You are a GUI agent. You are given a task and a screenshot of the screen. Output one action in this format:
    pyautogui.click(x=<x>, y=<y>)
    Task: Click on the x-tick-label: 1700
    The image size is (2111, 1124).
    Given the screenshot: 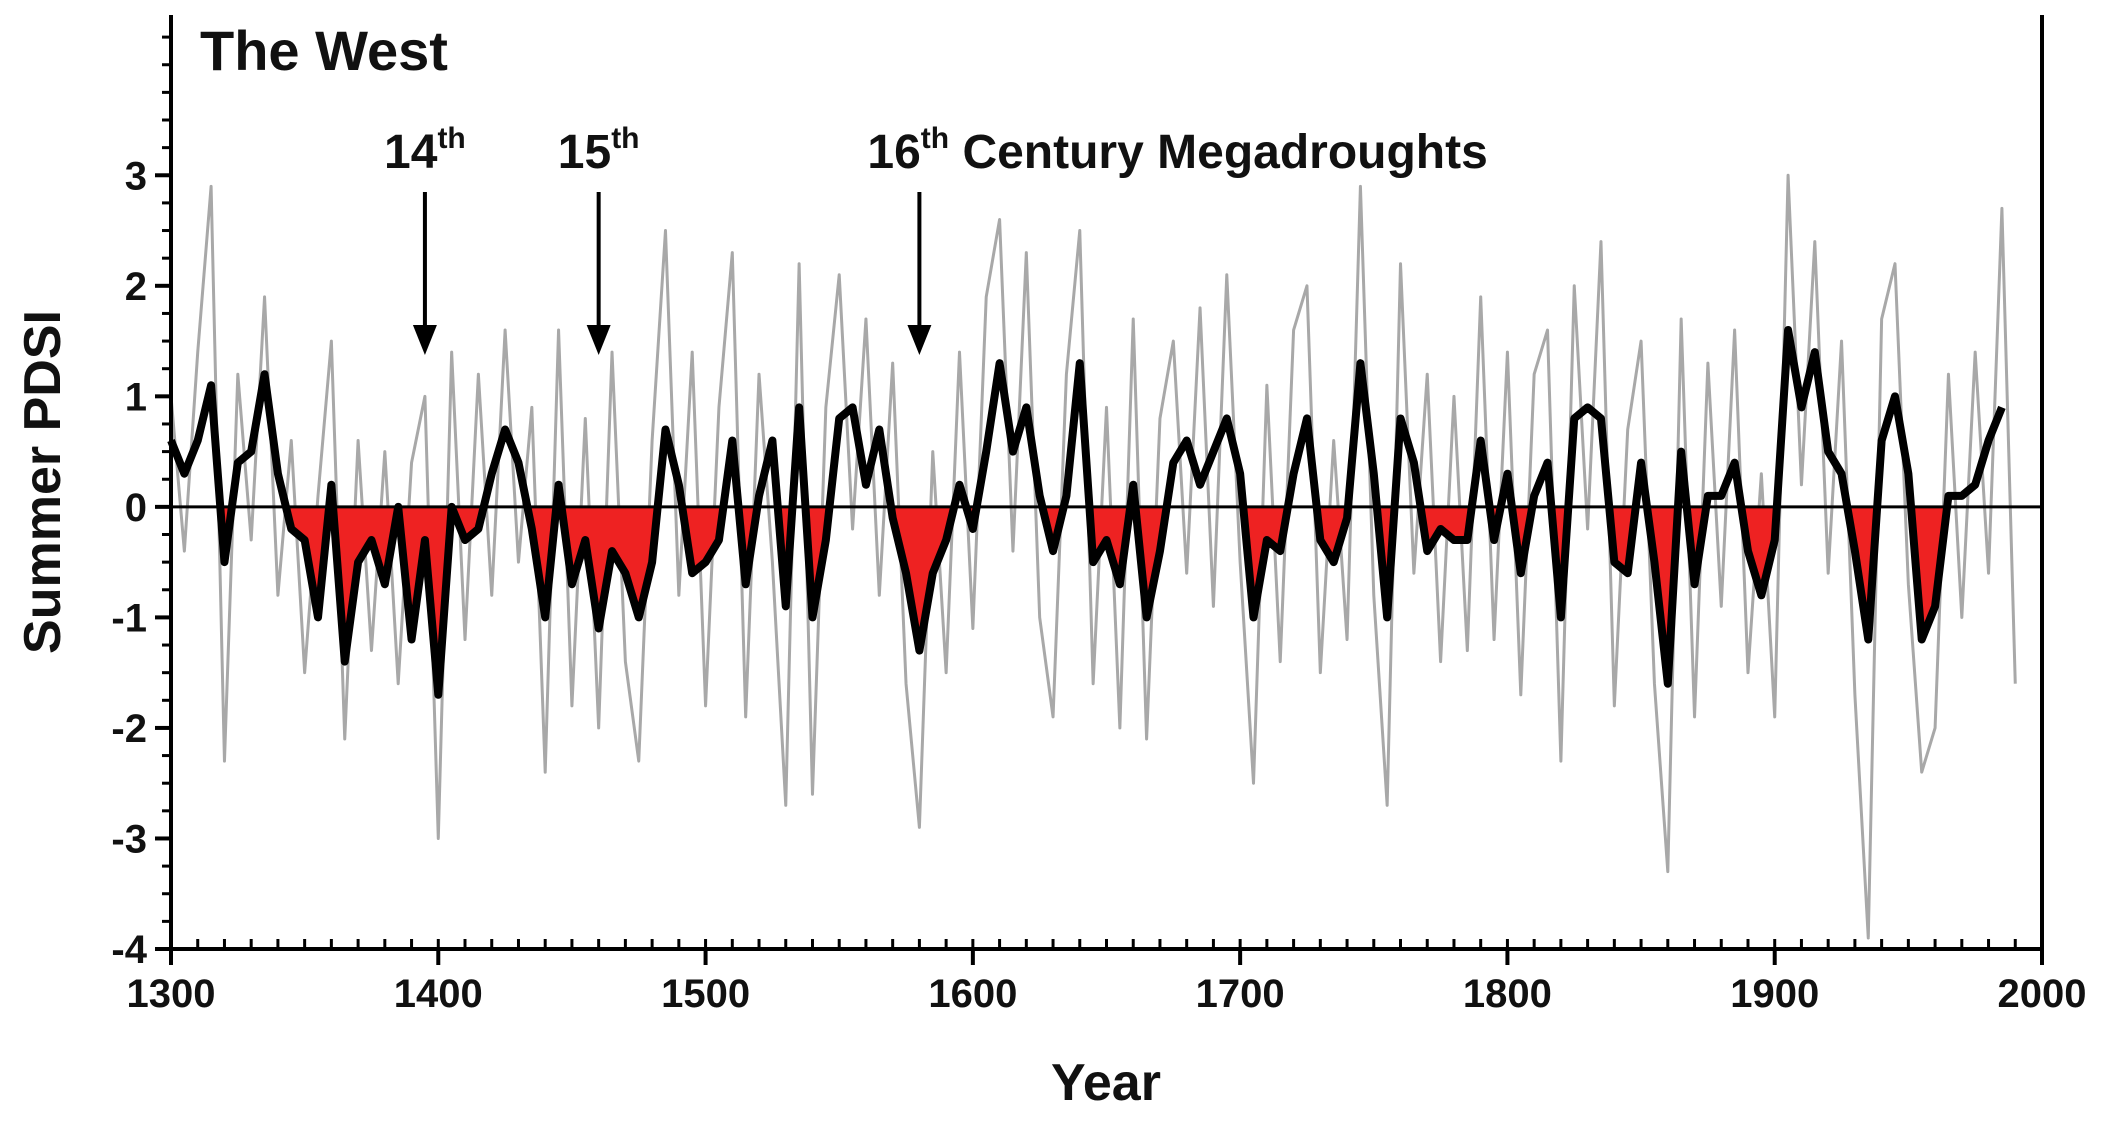 What is the action you would take?
    pyautogui.click(x=1240, y=994)
    